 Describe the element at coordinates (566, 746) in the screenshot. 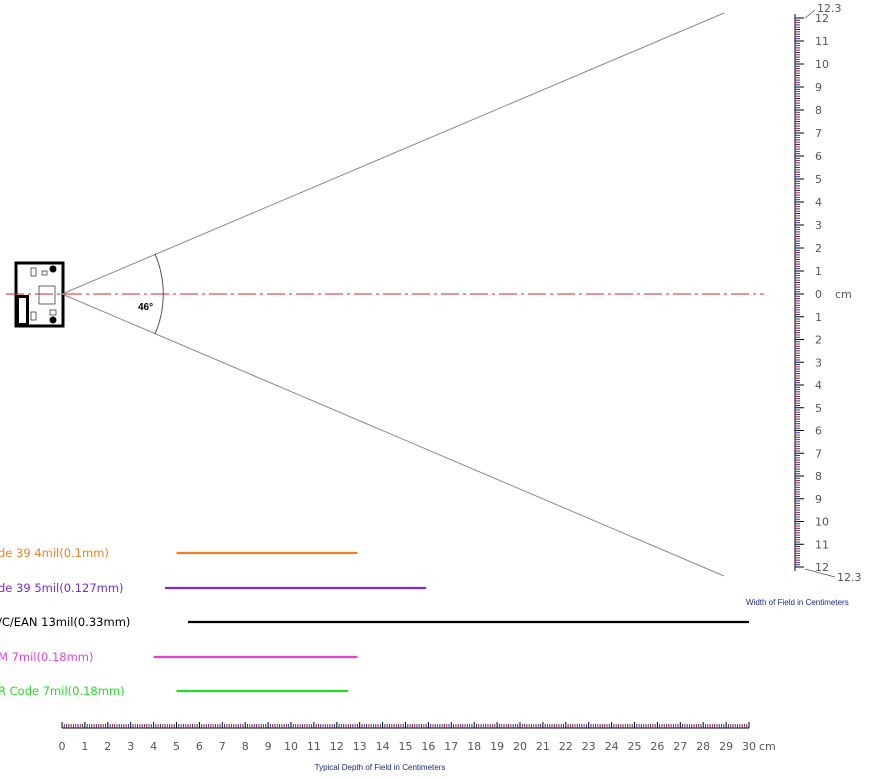

I see `depth-axis-tick-label: 22` at that location.